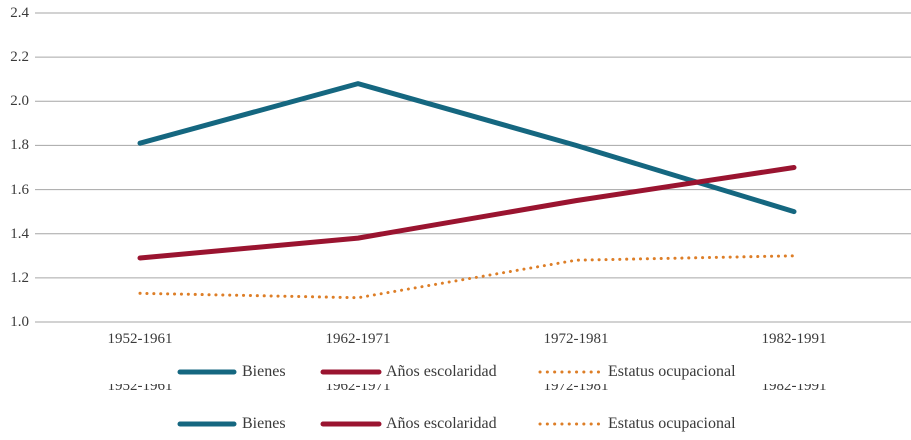 This screenshot has height=440, width=911. What do you see at coordinates (19, 277) in the screenshot?
I see `y-tick-label: 1.2` at bounding box center [19, 277].